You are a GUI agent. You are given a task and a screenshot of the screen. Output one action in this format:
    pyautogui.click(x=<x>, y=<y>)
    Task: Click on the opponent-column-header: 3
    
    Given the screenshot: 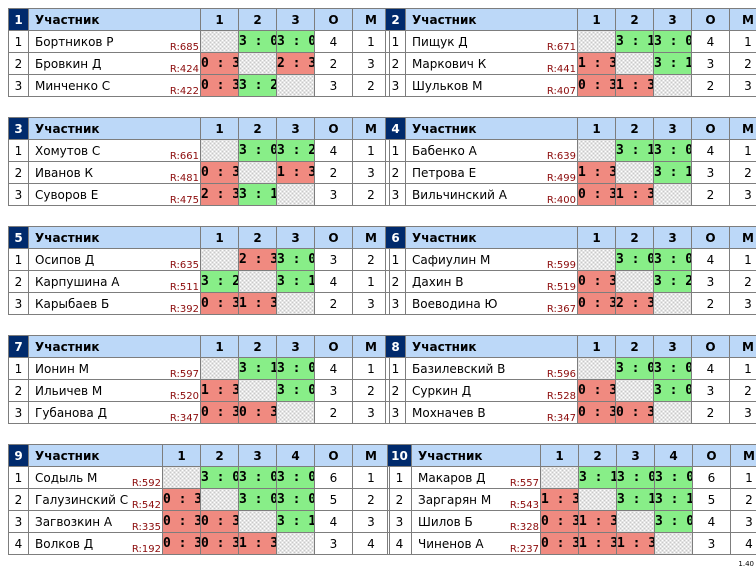 What is the action you would take?
    pyautogui.click(x=672, y=237)
    